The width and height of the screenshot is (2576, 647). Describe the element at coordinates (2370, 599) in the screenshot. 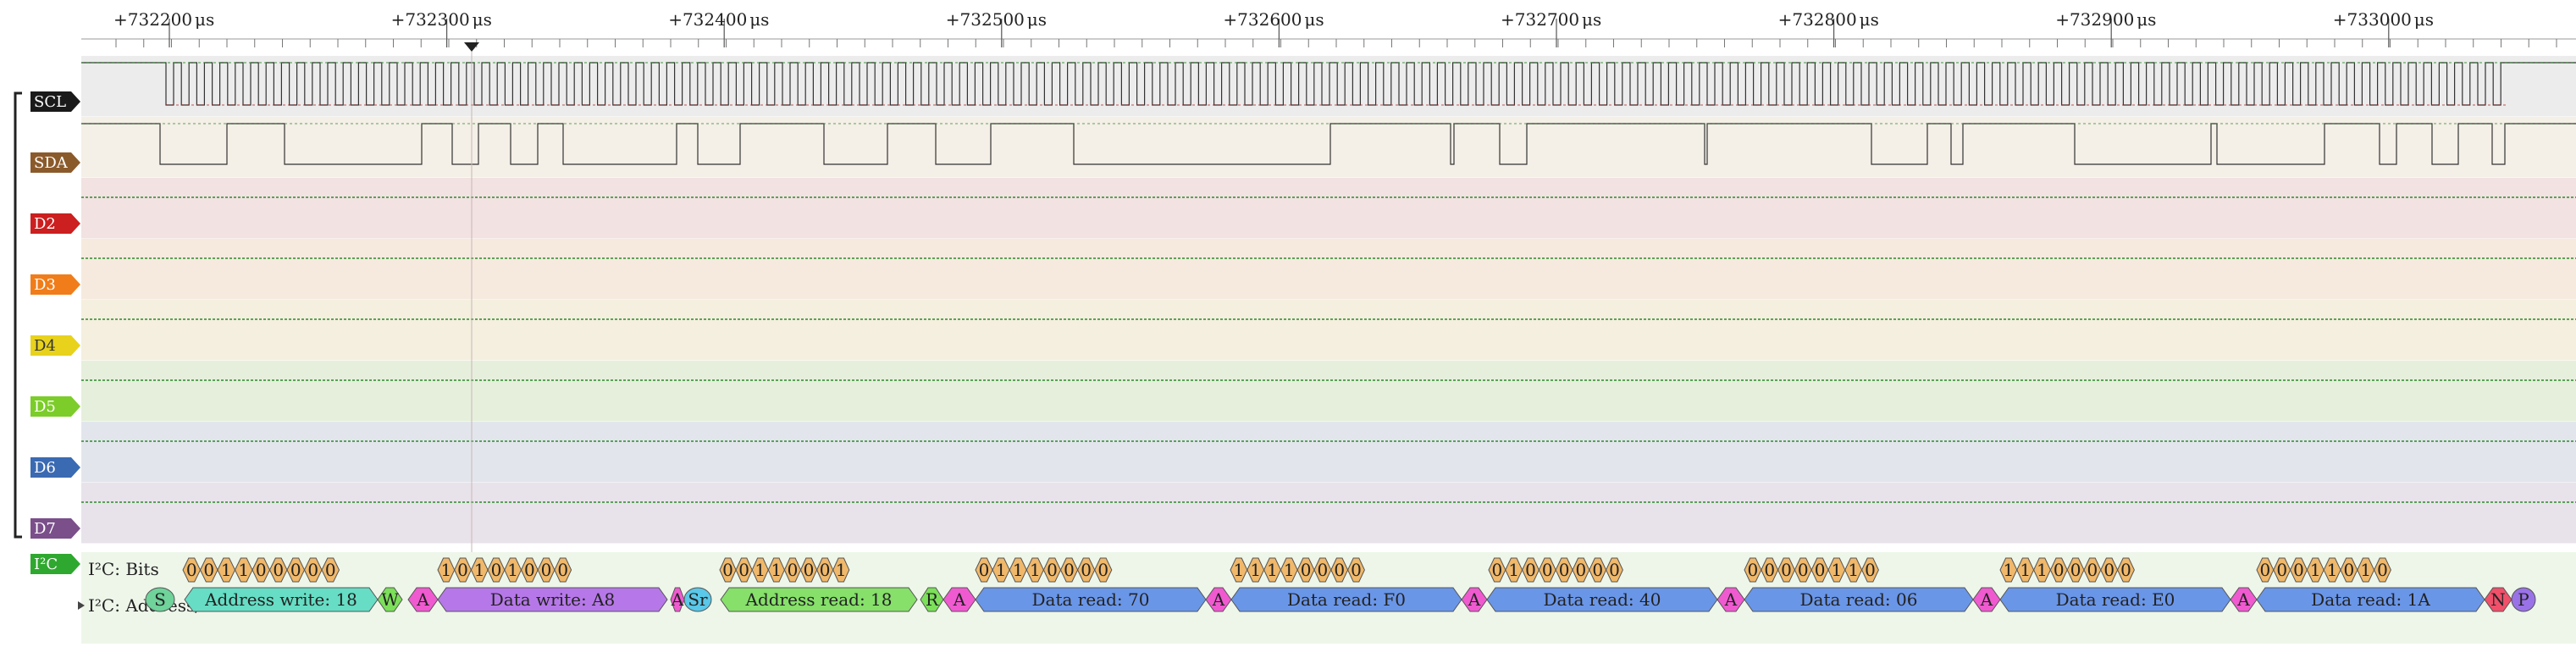

I see `annotation-data-read: Data read: 1A` at that location.